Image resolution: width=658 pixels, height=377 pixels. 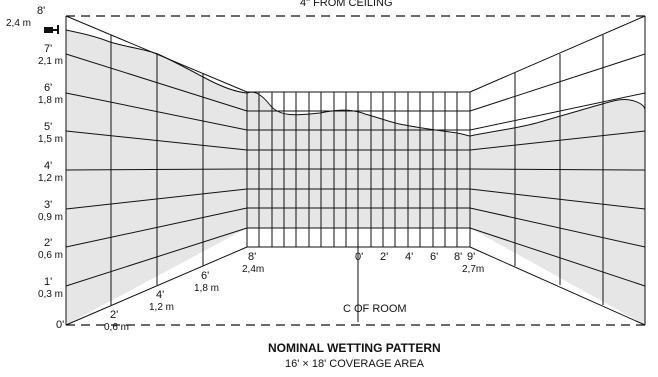 What do you see at coordinates (355, 364) in the screenshot?
I see `diagram-subtitle: 16' × 18' COVERAGE AREA` at bounding box center [355, 364].